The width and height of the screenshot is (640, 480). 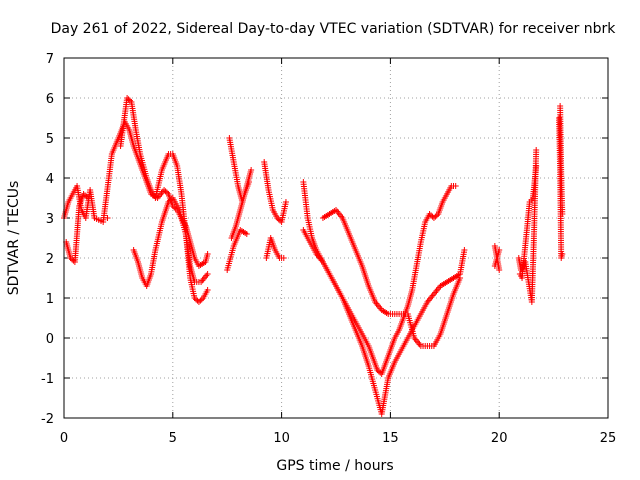 I want to click on y-tick-label: 4, so click(x=50, y=179).